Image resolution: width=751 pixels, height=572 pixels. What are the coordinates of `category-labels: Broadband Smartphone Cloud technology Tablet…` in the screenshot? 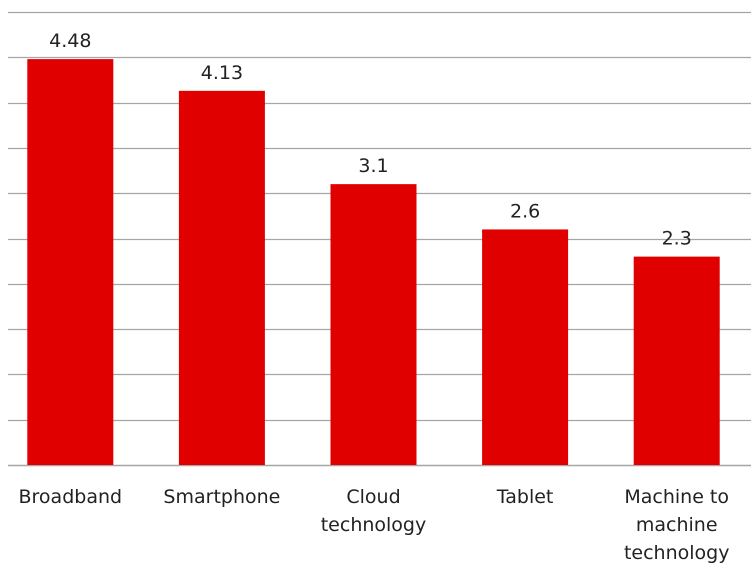 It's located at (374, 525).